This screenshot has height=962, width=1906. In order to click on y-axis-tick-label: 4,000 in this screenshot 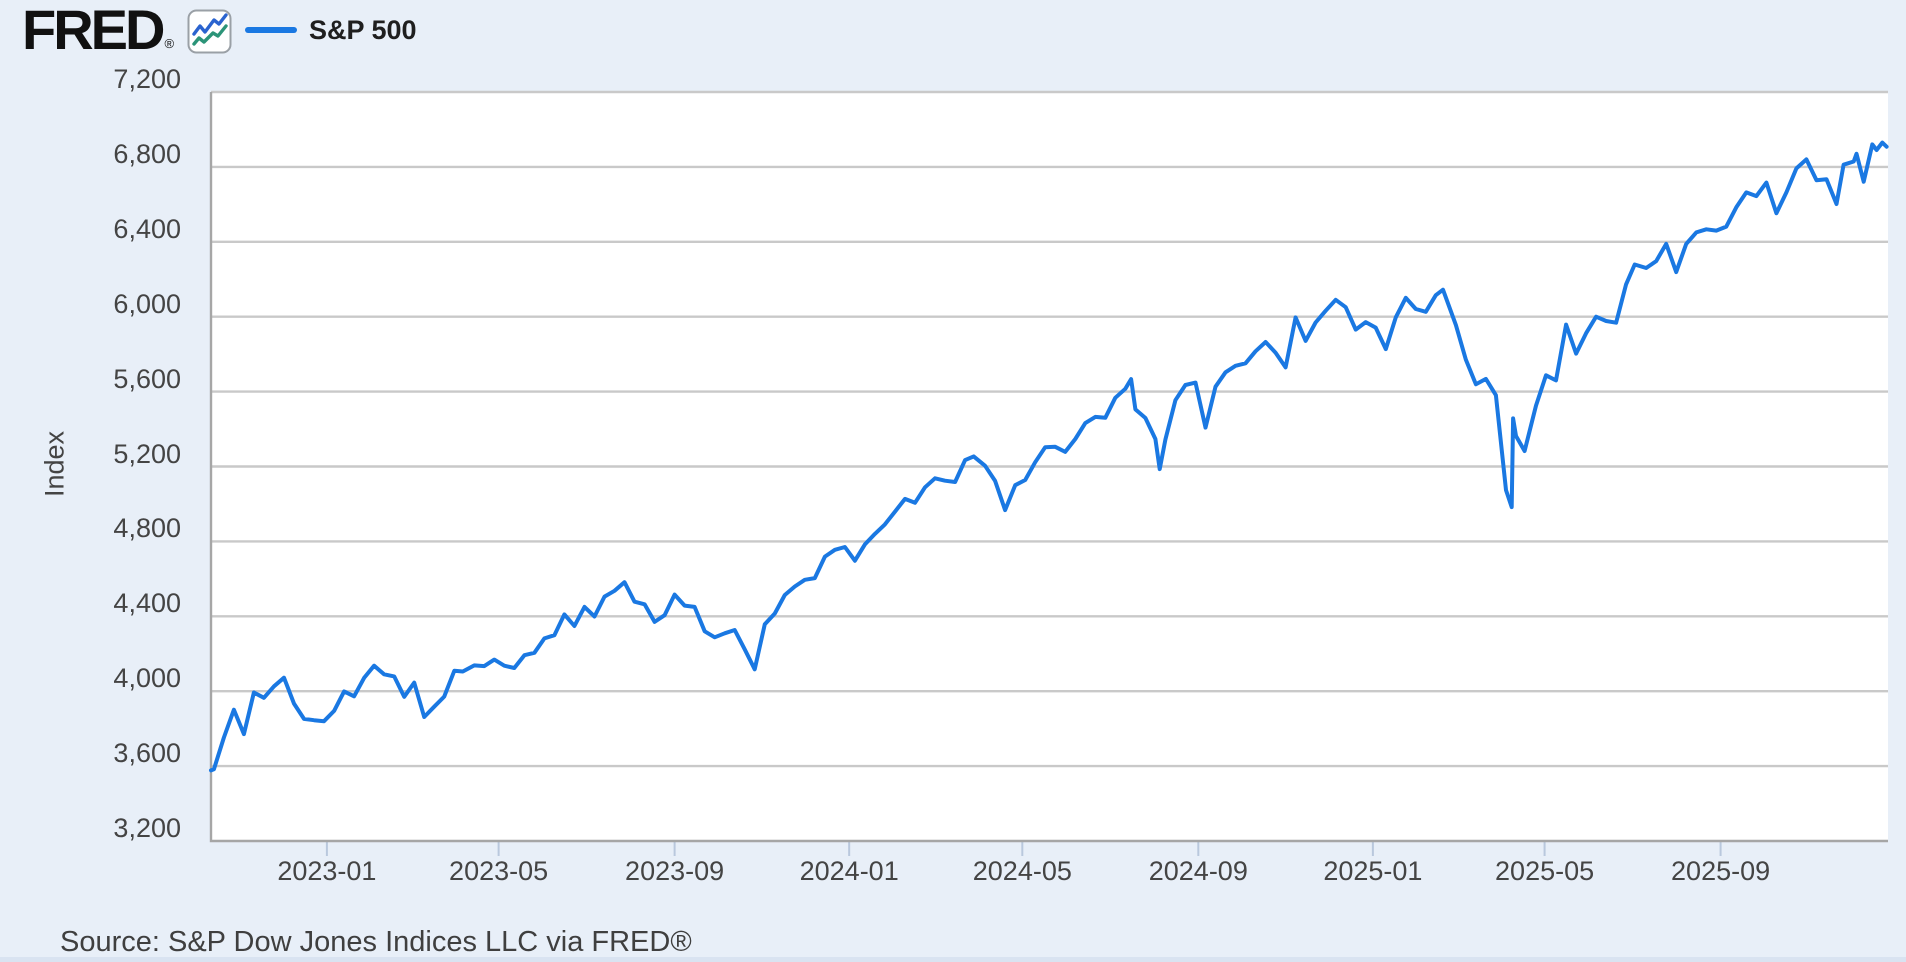, I will do `click(147, 678)`.